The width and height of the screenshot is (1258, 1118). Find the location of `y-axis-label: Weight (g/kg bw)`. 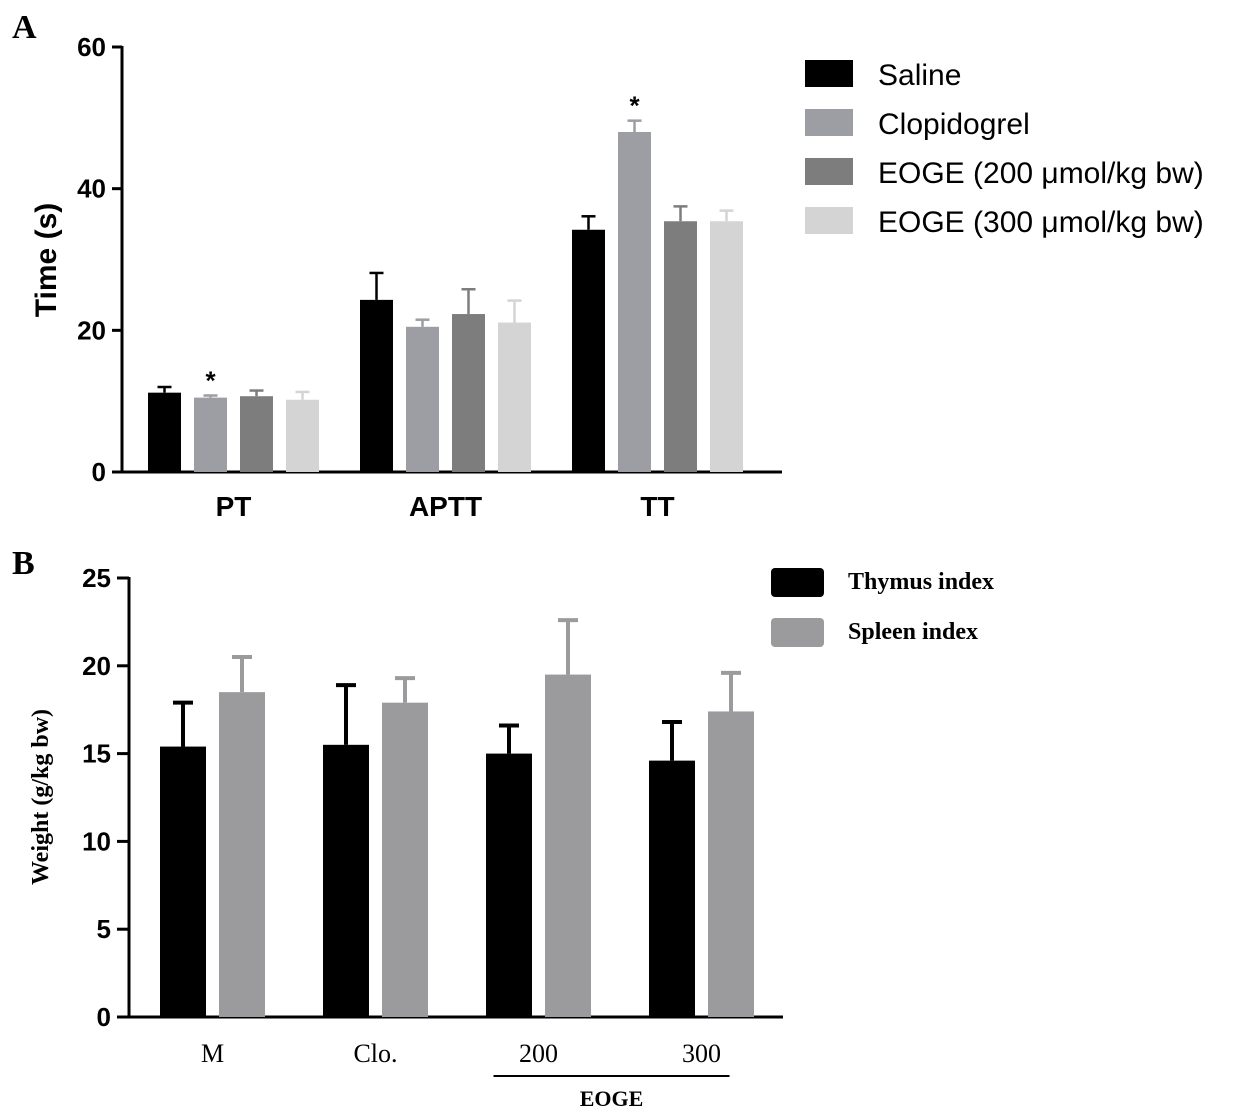

y-axis-label: Weight (g/kg bw) is located at coordinates (41, 797).